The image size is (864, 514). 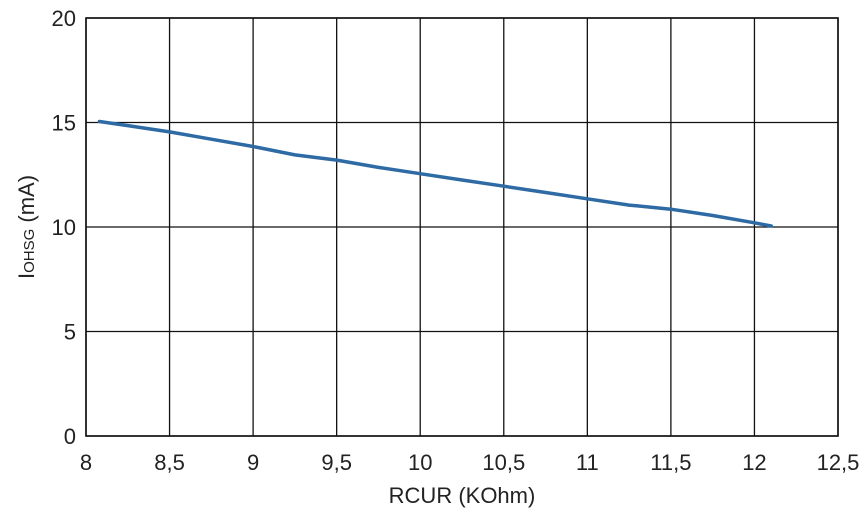 I want to click on x-tick-label: 11,5, so click(x=670, y=462).